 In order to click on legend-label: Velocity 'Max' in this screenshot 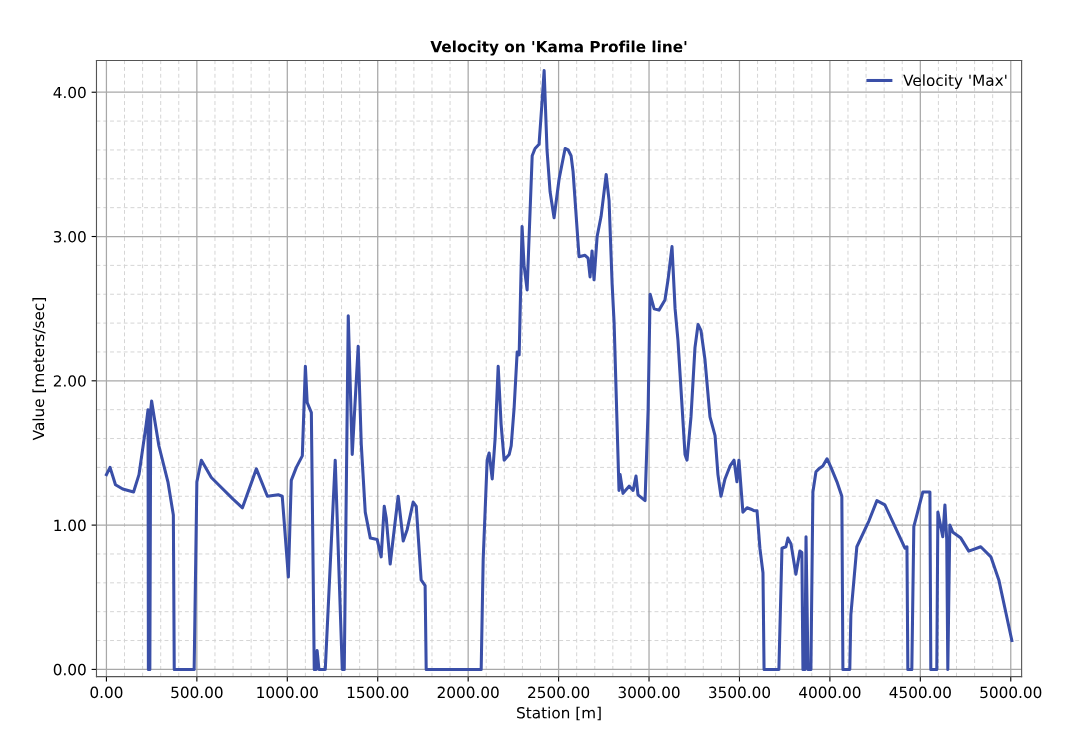, I will do `click(955, 82)`.